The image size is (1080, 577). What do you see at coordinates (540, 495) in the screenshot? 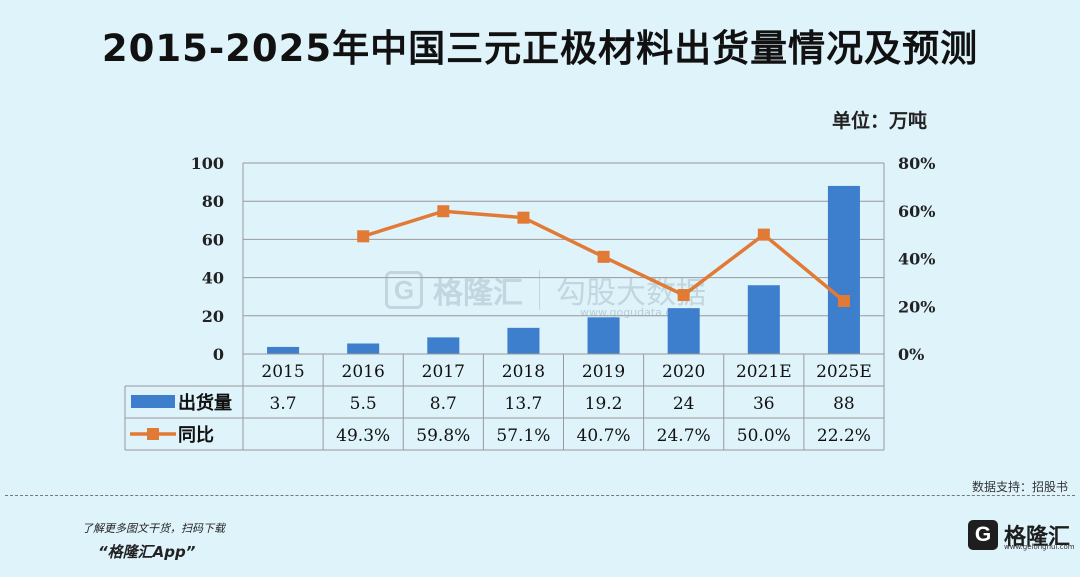
I see `footer-divider` at bounding box center [540, 495].